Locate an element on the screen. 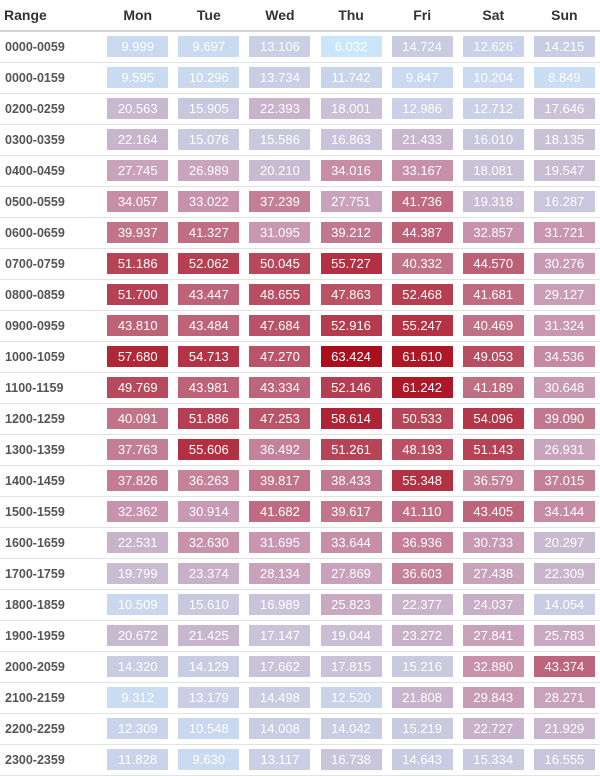 Image resolution: width=600 pixels, height=776 pixels. heatmap-cell-mon: 11.828 is located at coordinates (137, 759).